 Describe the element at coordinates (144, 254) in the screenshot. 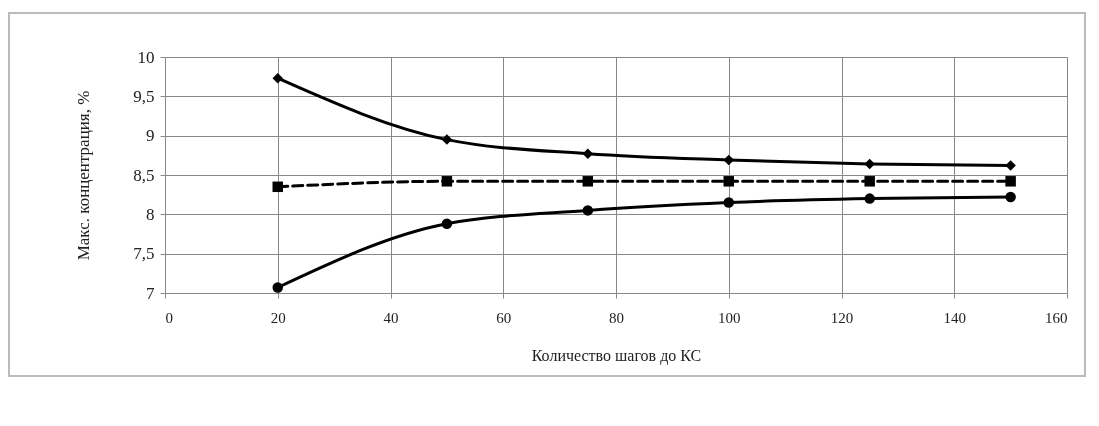

I see `y-tick-label: 7,5` at that location.